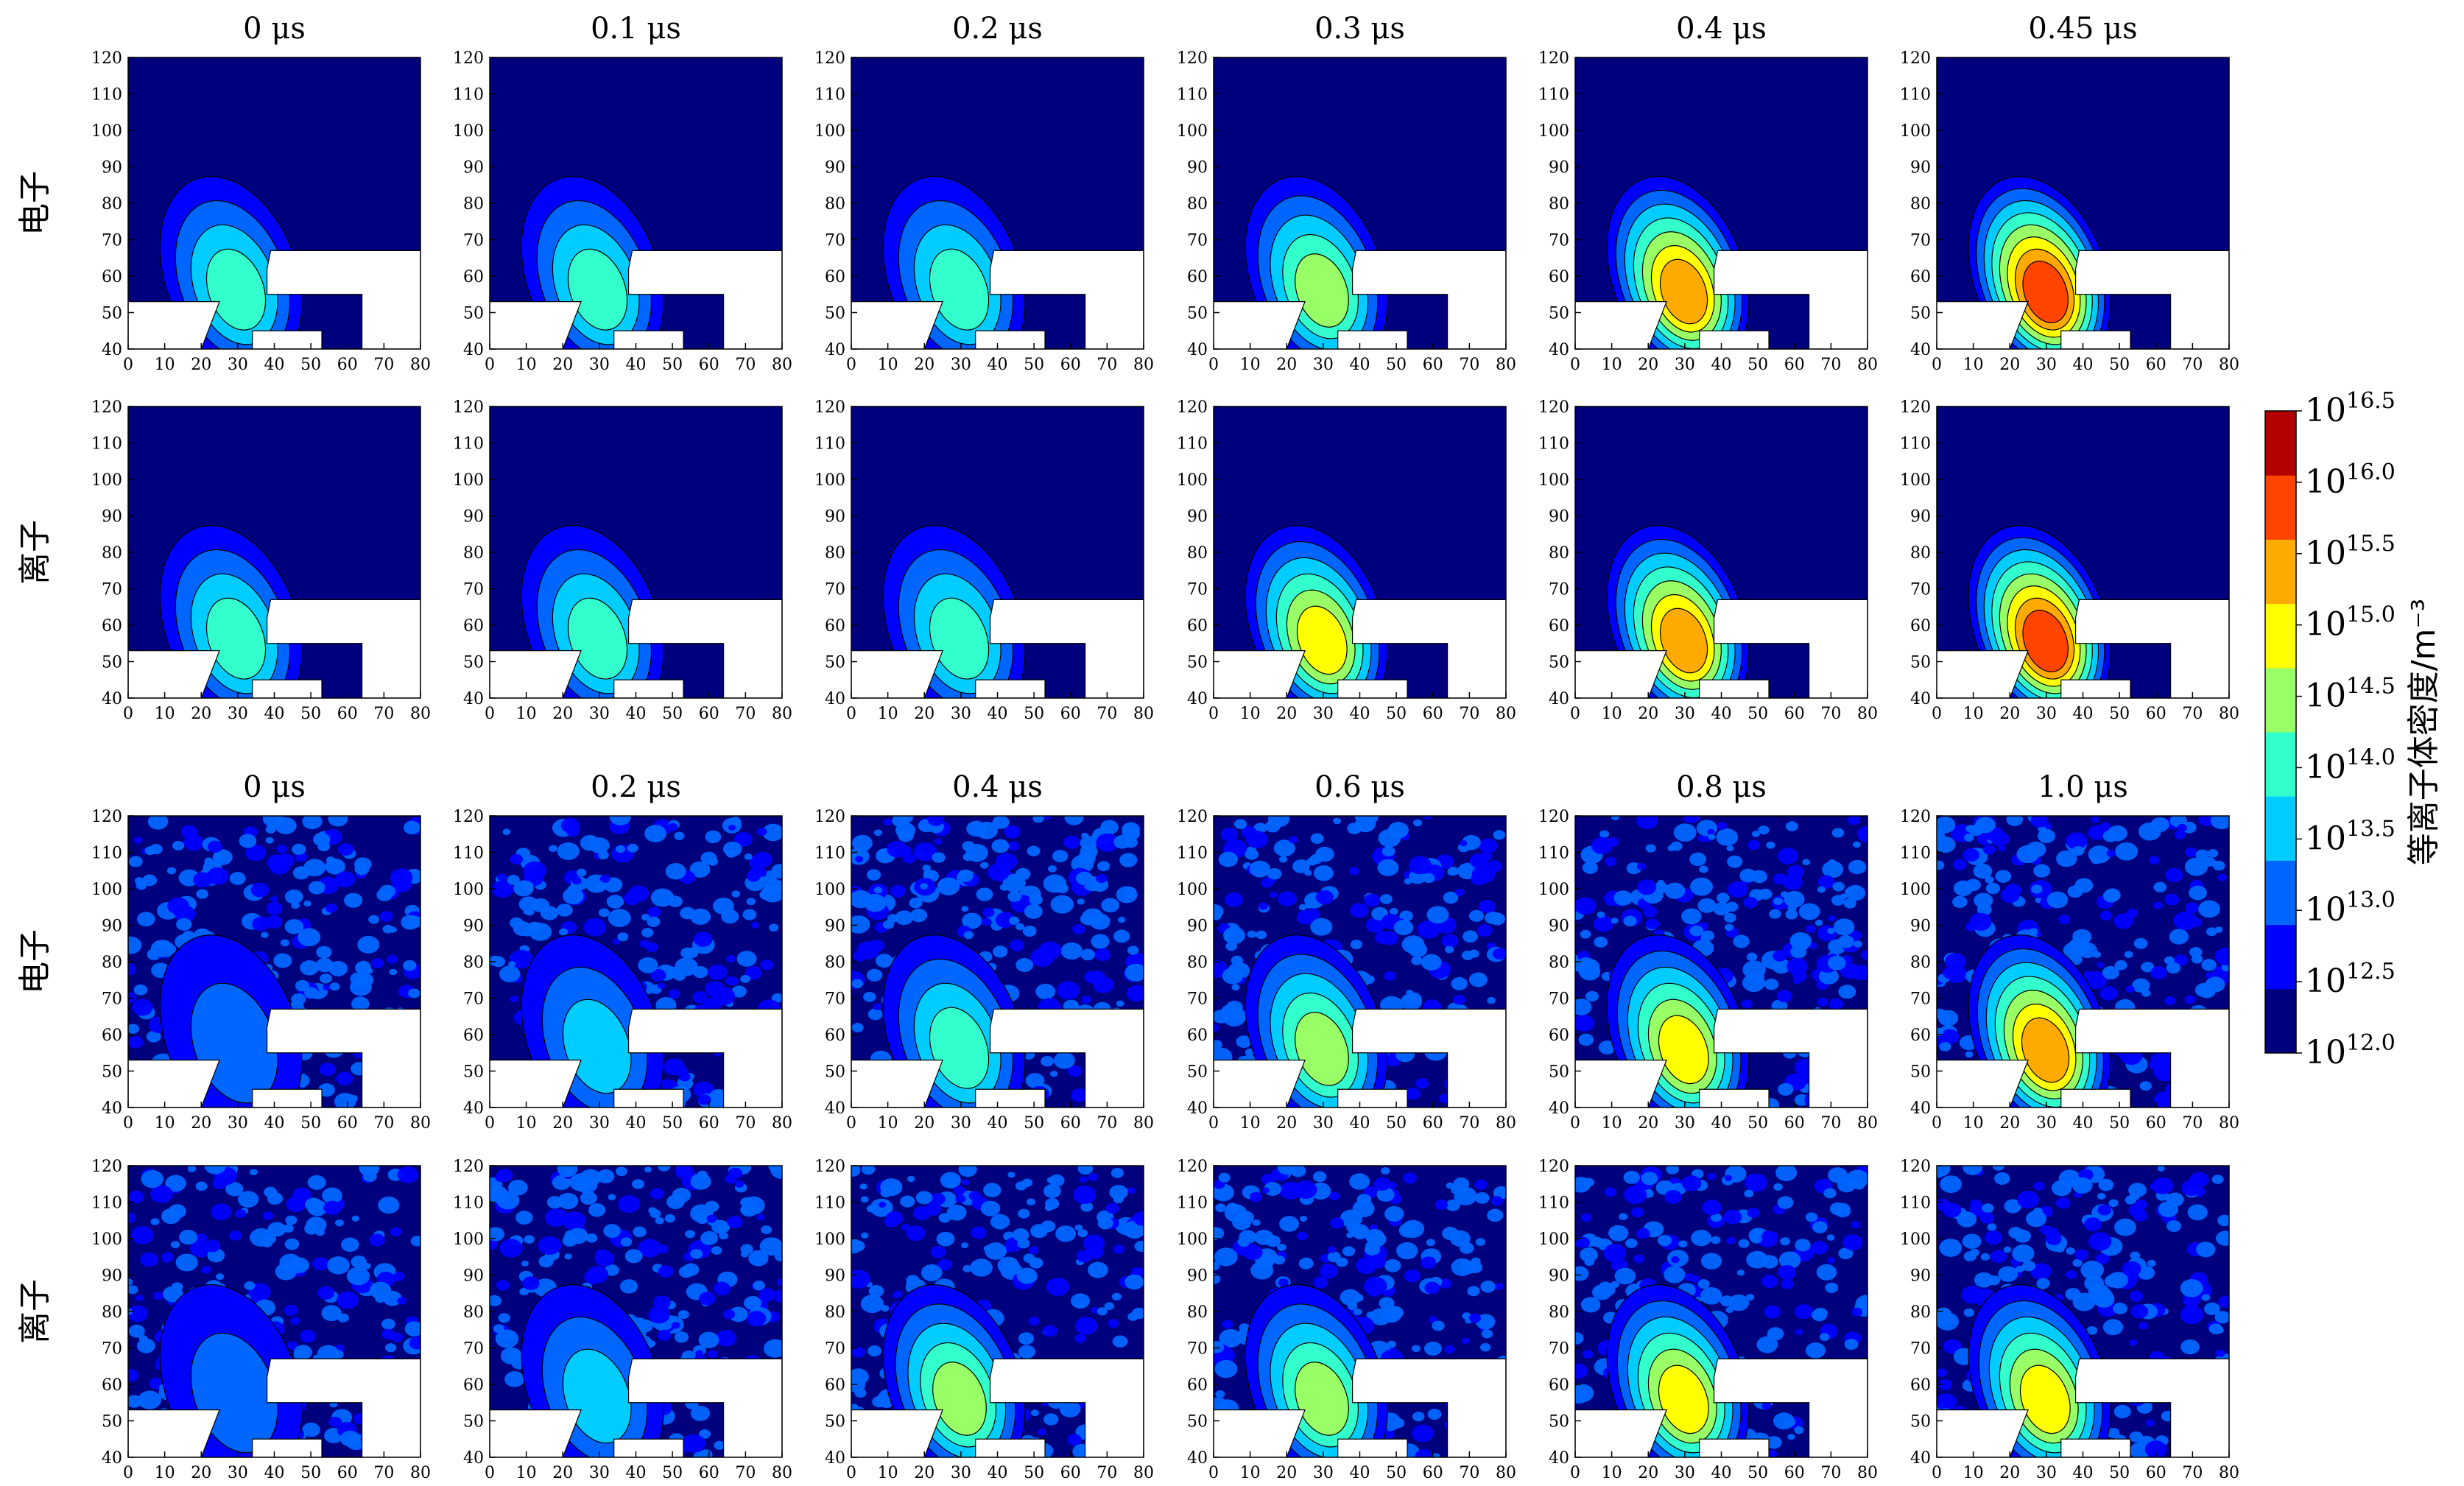 The height and width of the screenshot is (1486, 2464). Describe the element at coordinates (830, 890) in the screenshot. I see `y-tick-label: 100` at that location.